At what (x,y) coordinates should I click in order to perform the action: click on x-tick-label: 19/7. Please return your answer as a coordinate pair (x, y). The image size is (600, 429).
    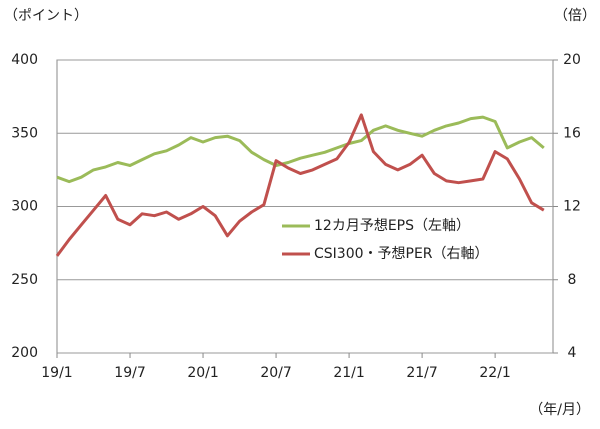
    Looking at the image, I should click on (129, 373).